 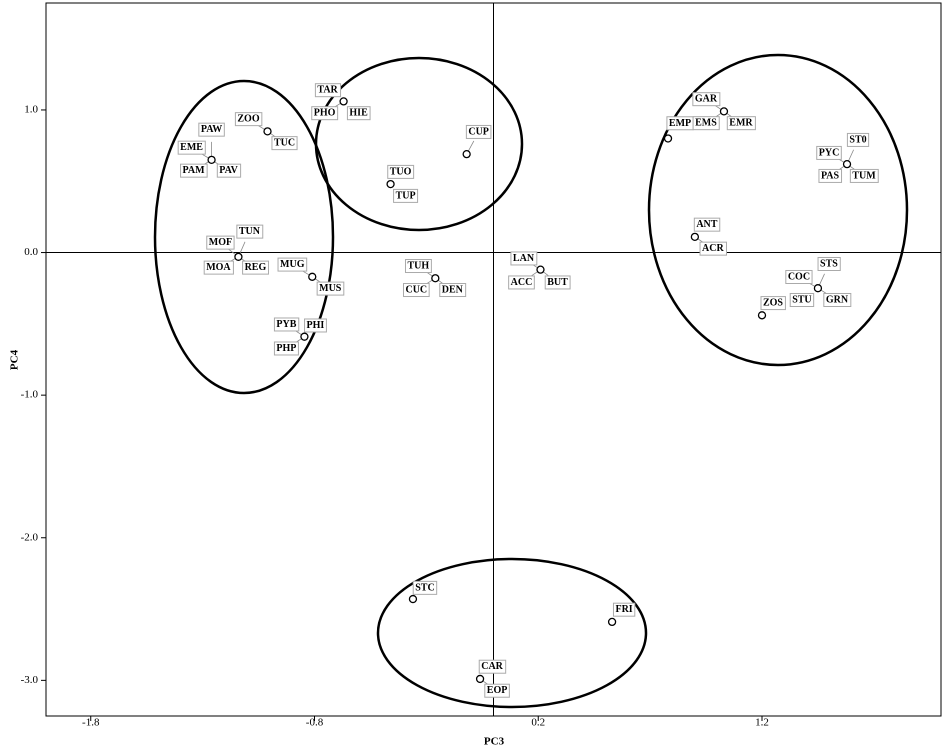 I want to click on point-label: MOA, so click(x=218, y=267).